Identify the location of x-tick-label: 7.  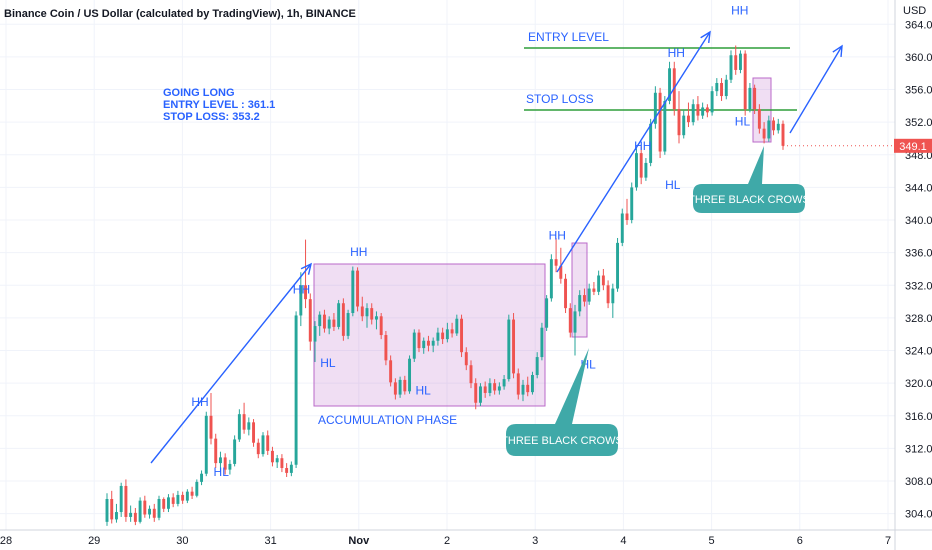
(888, 541).